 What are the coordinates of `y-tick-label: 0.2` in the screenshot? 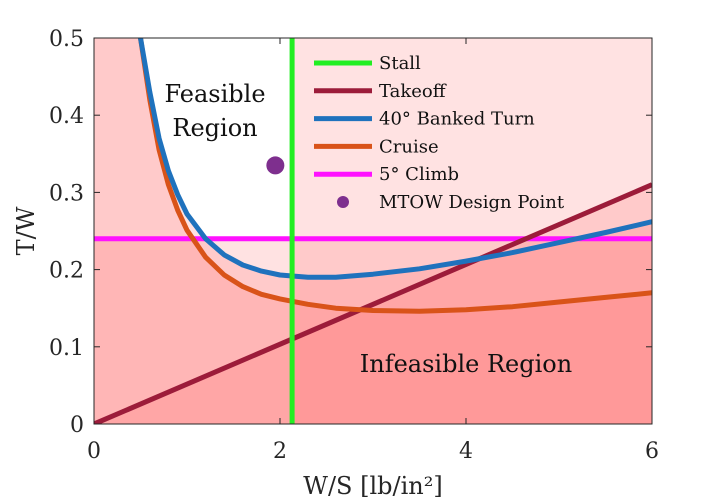 It's located at (66, 271).